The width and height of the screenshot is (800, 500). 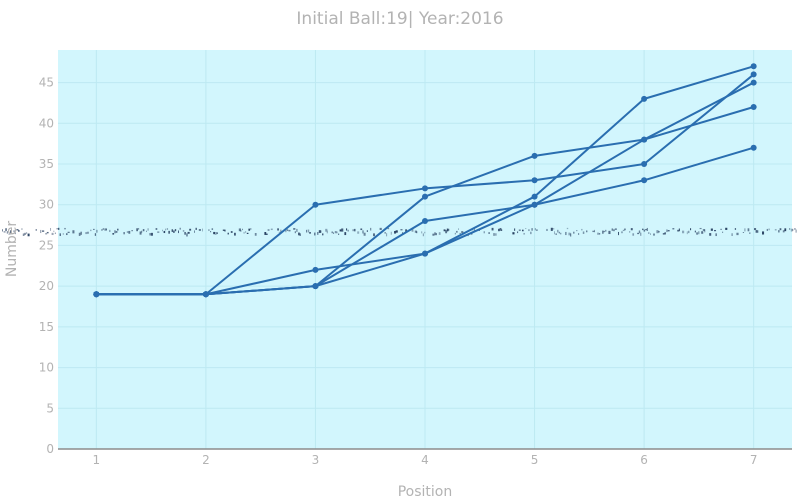 I want to click on y-tick-label: 15, so click(x=46, y=327).